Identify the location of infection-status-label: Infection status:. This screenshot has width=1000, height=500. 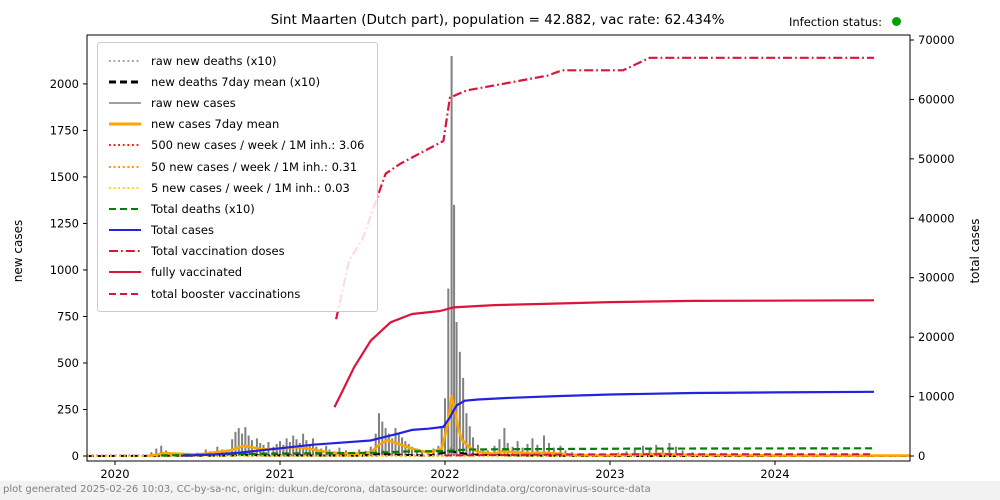
(836, 22).